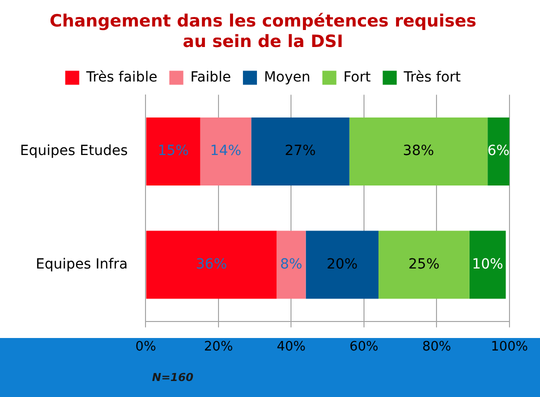  I want to click on x-tick-label: 80%, so click(437, 347).